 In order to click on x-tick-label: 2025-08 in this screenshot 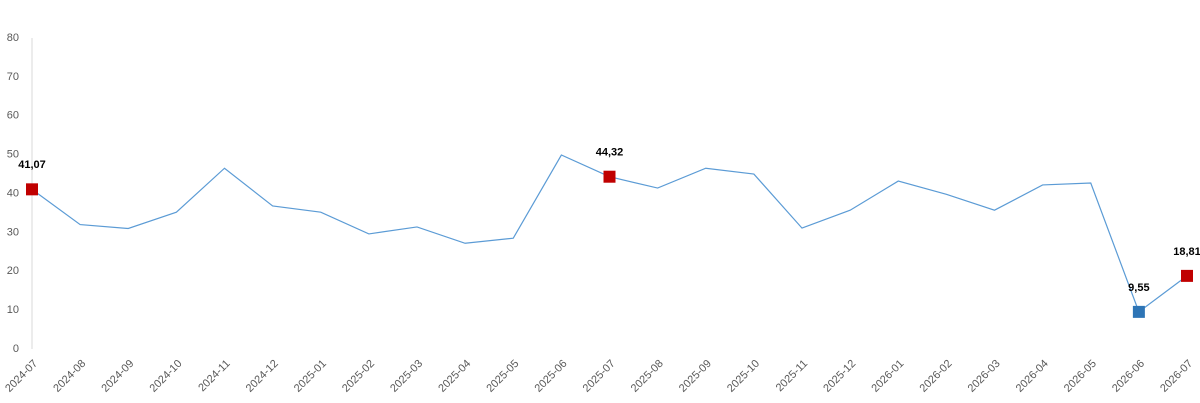, I will do `click(647, 376)`.